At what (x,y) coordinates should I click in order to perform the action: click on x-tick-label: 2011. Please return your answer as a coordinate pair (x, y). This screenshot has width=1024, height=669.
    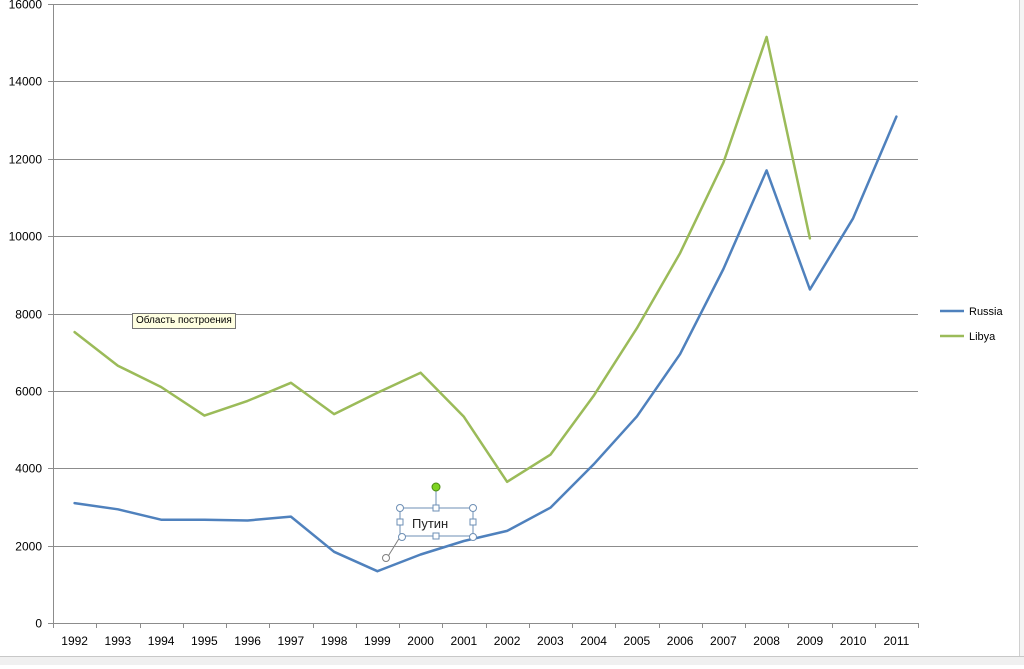
    Looking at the image, I should click on (896, 641).